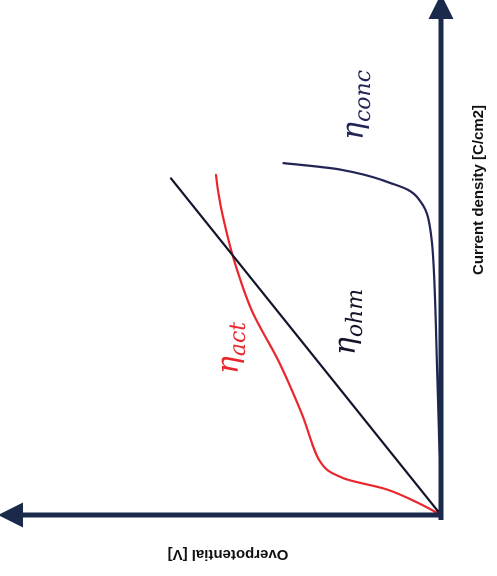 The height and width of the screenshot is (576, 497). I want to click on eta-ohm-label-main: η, so click(345, 346).